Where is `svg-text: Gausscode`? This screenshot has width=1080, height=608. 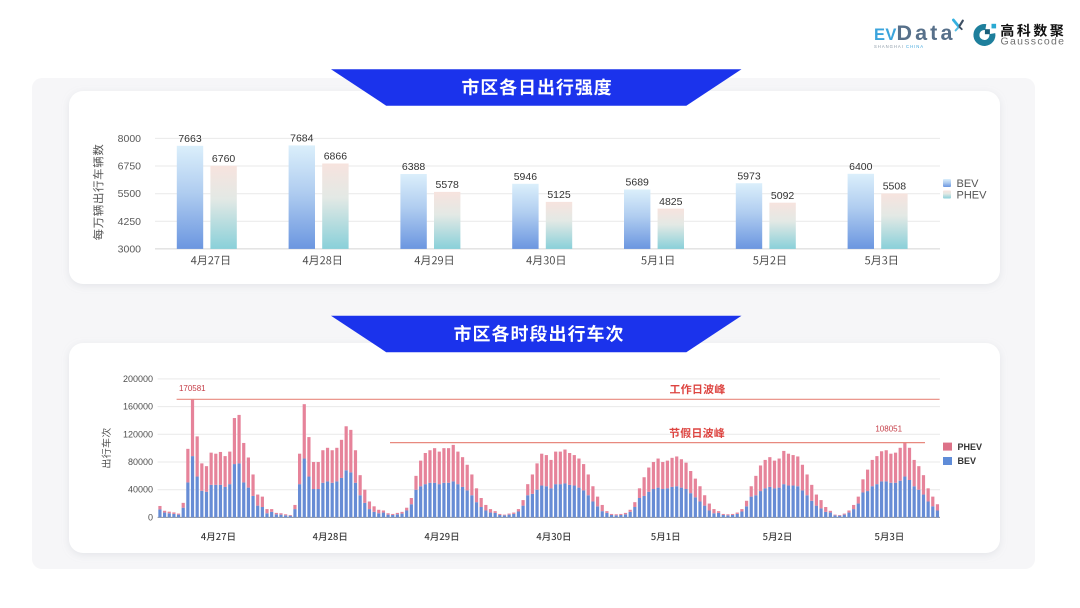 svg-text: Gausscode is located at coordinates (1033, 42).